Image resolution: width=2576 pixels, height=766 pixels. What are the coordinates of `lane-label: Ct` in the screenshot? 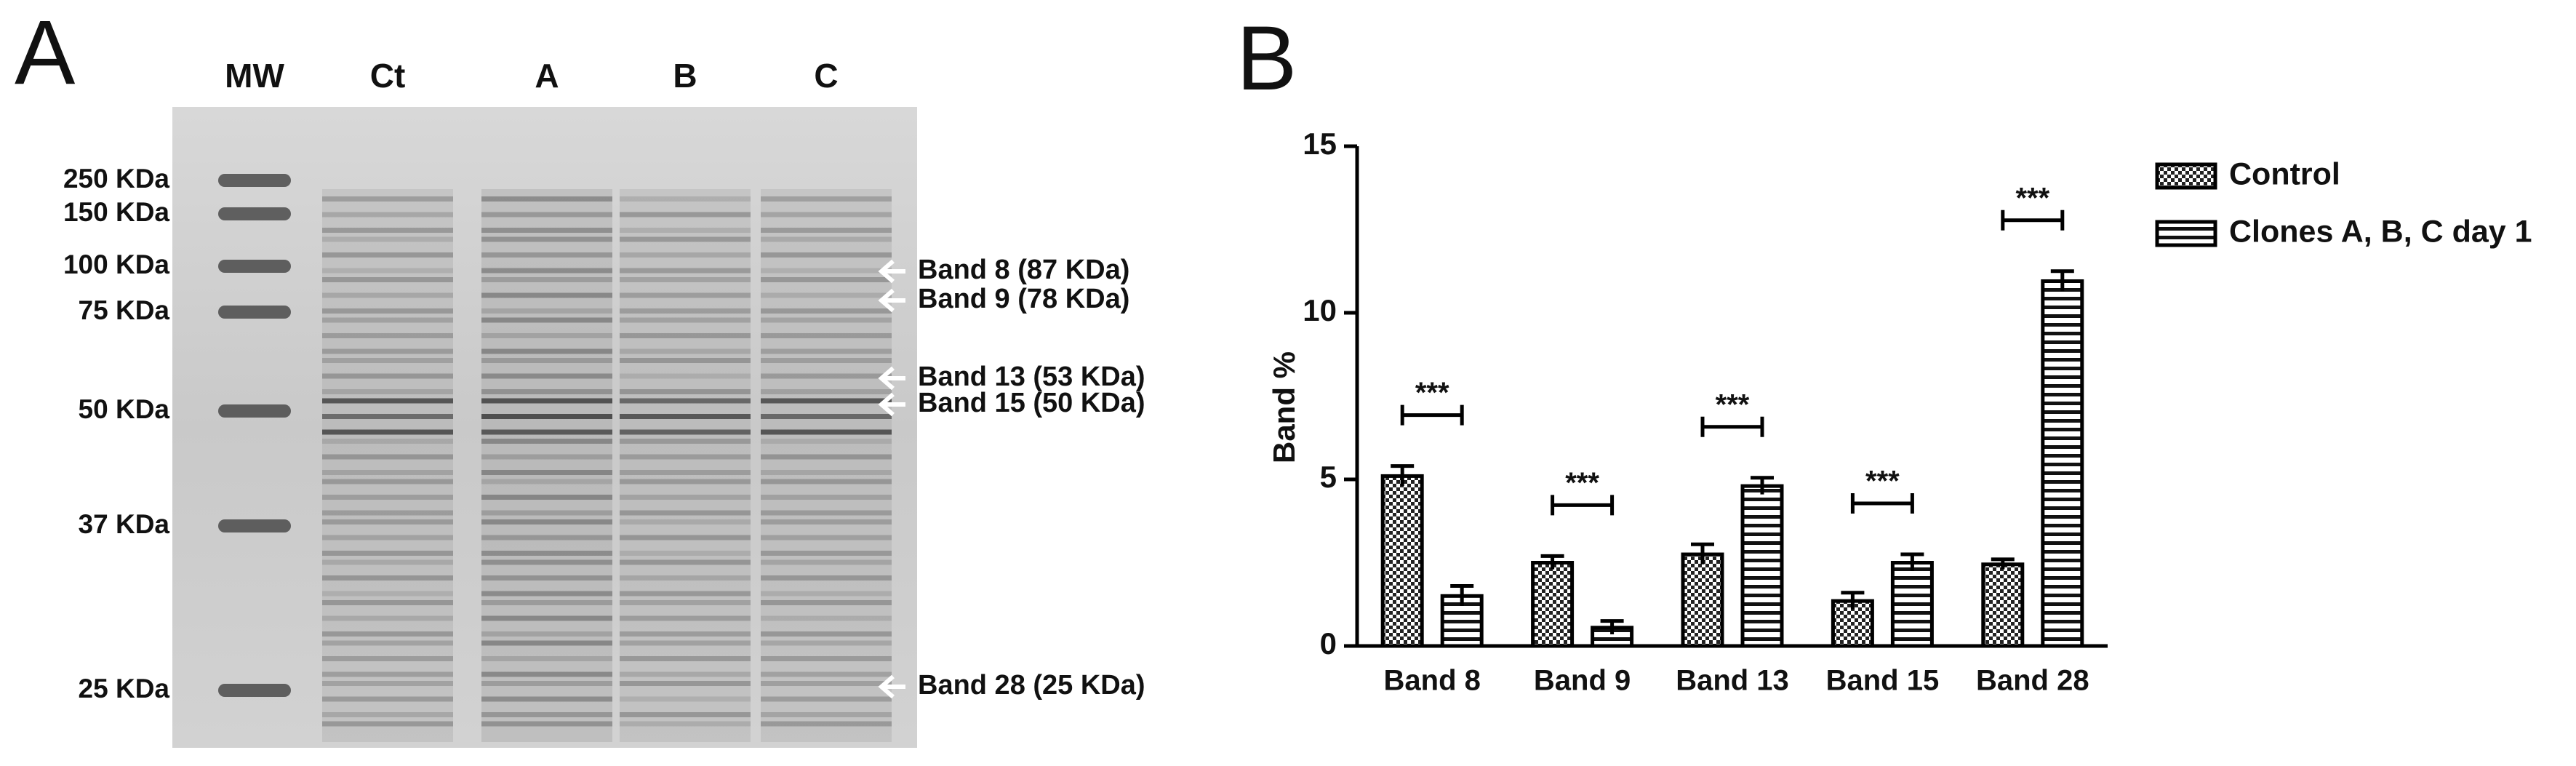 It's located at (388, 76).